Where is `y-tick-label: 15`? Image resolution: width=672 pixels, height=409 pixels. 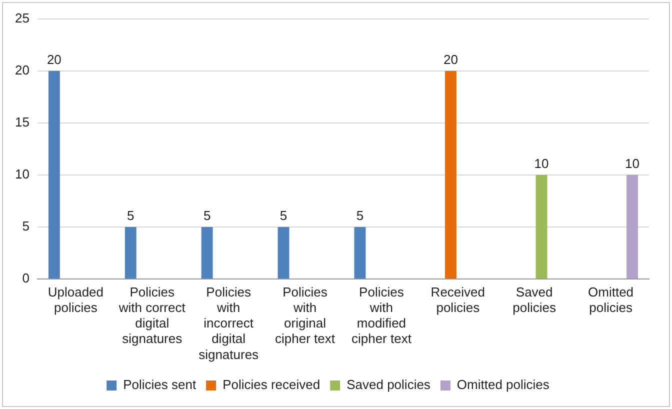
y-tick-label: 15 is located at coordinates (22, 122).